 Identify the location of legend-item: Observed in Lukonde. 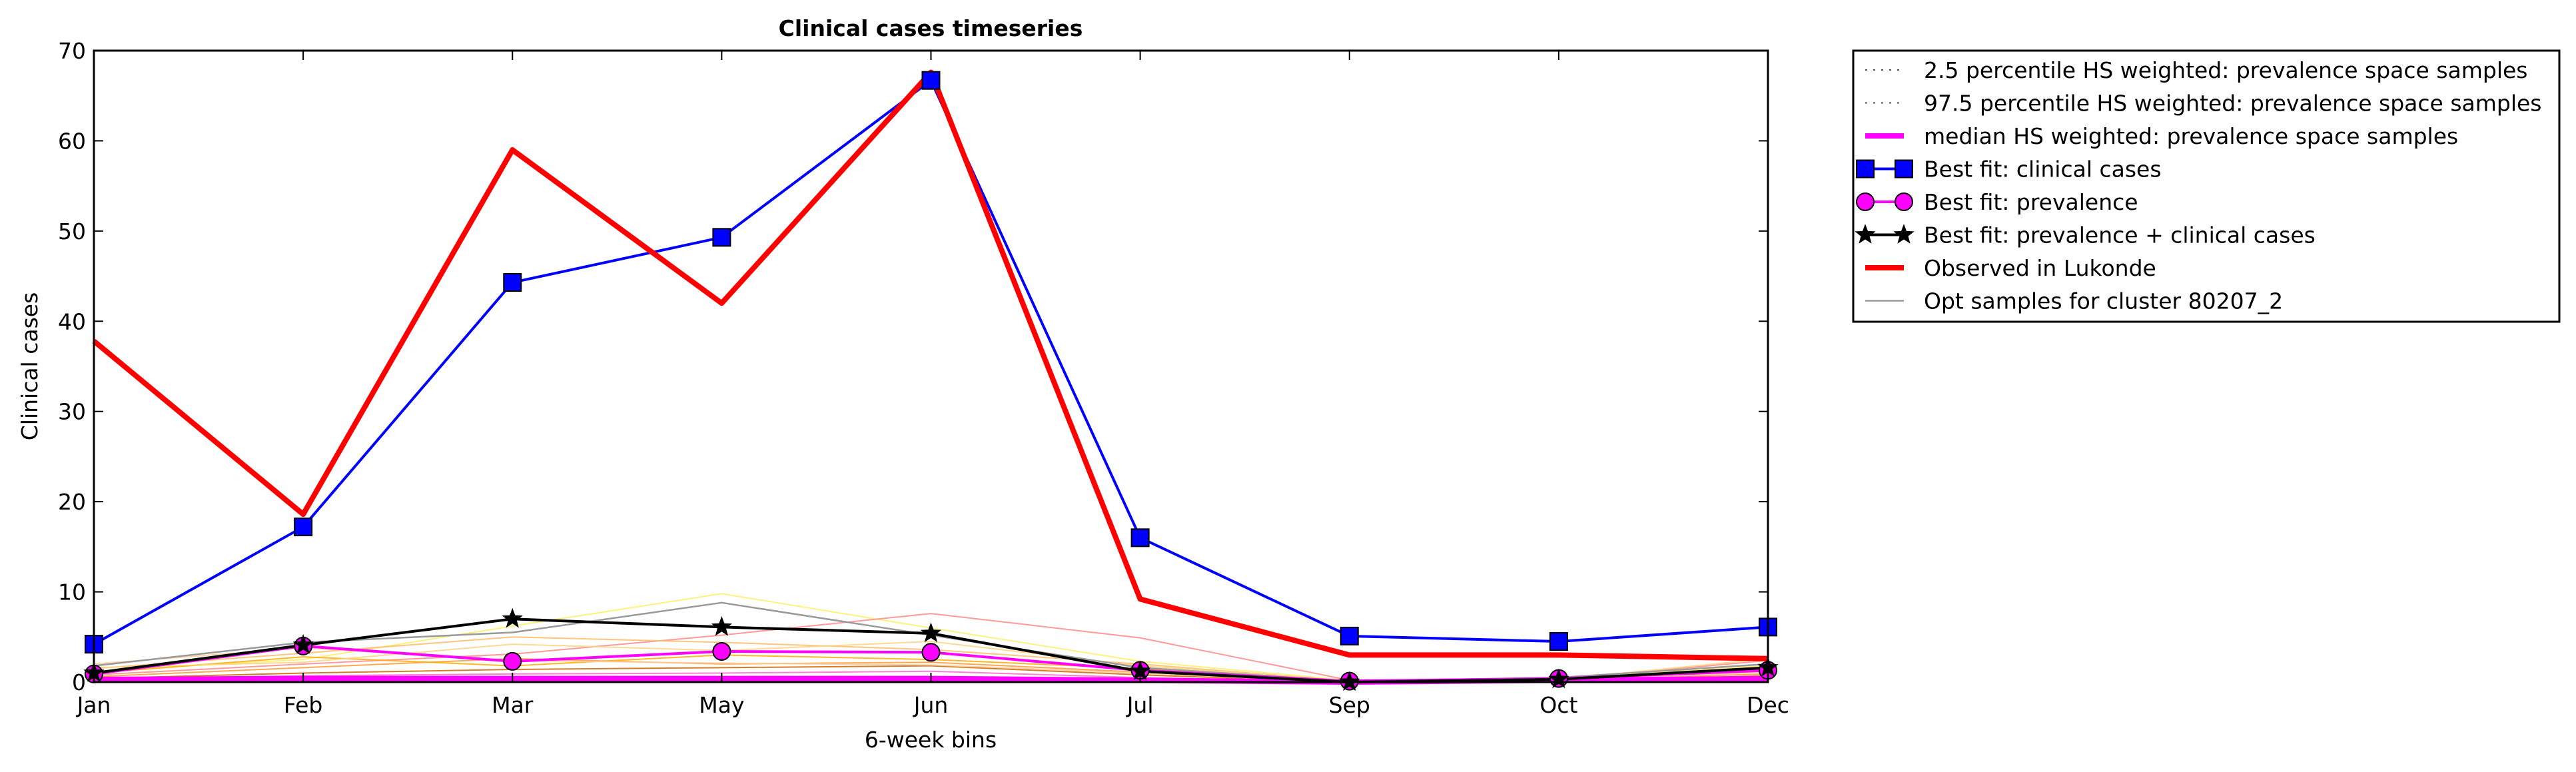
(2011, 268).